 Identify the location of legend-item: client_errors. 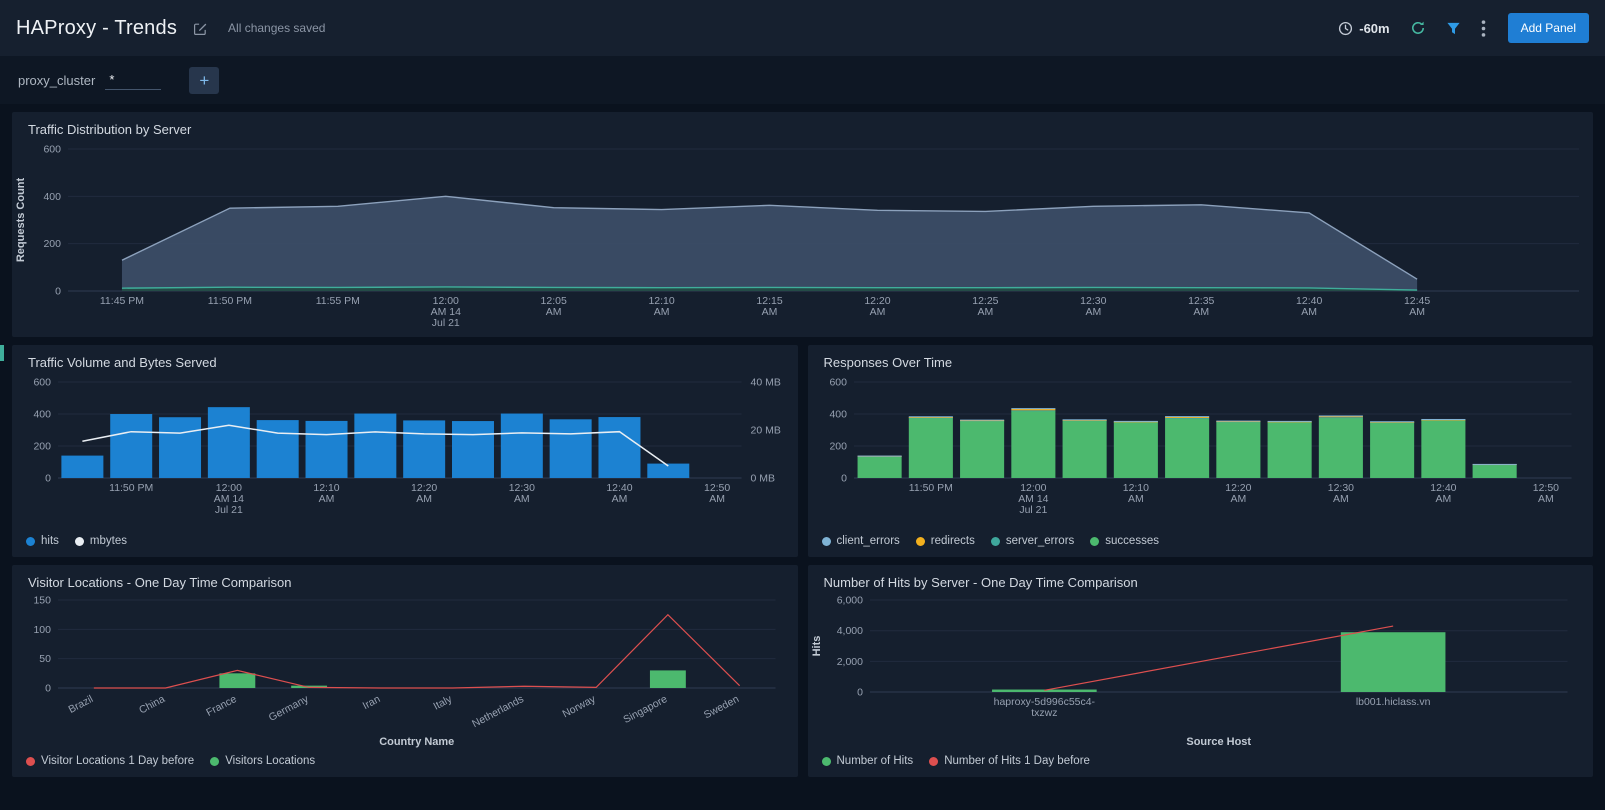
(860, 541).